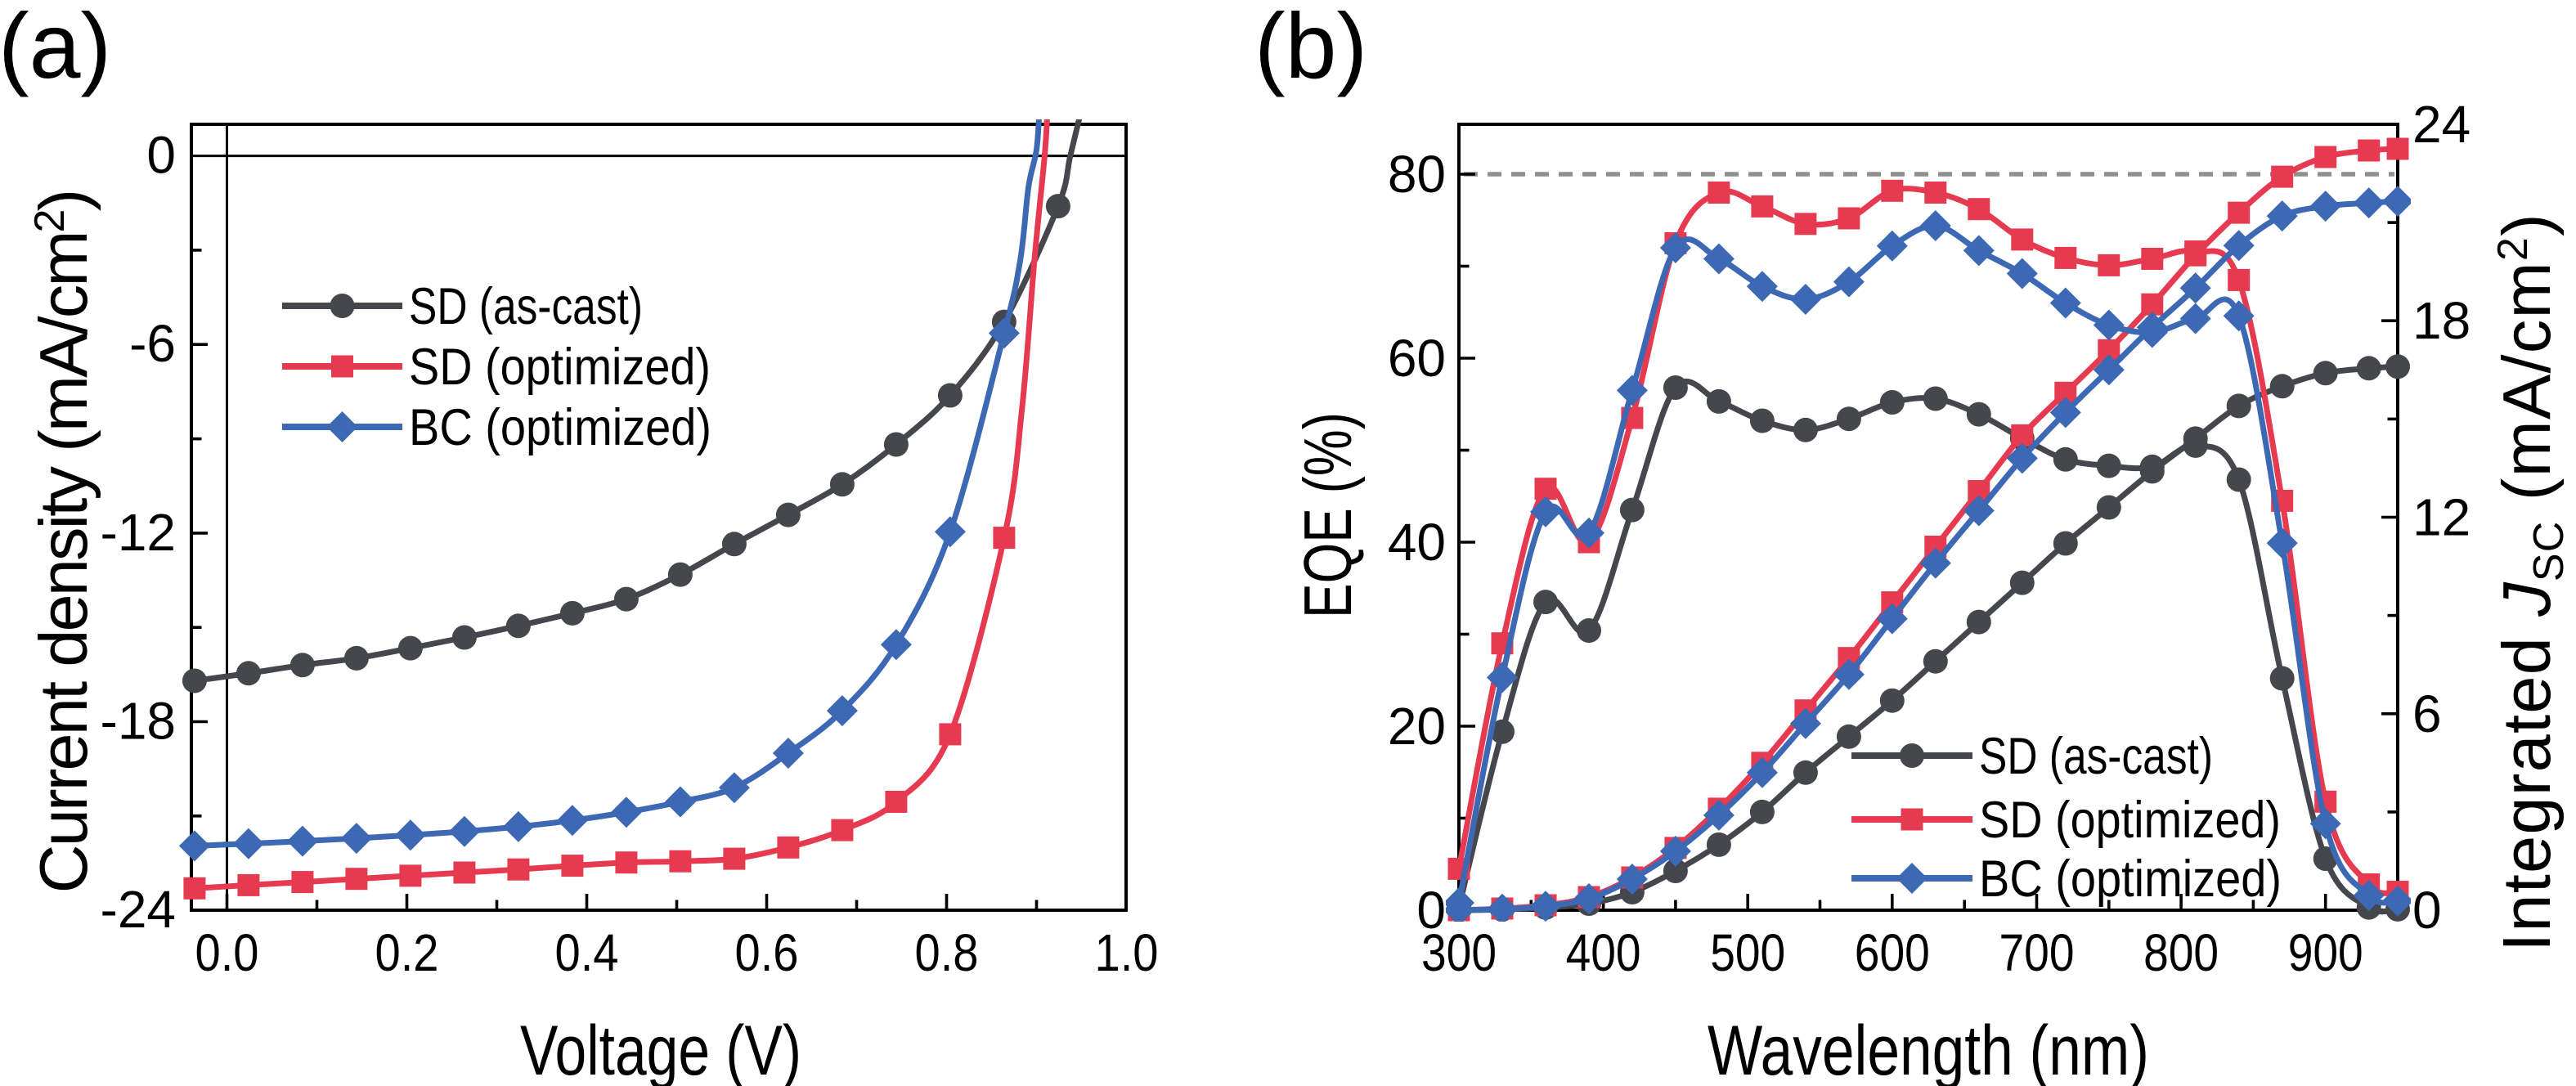 The width and height of the screenshot is (2576, 1086). Describe the element at coordinates (767, 952) in the screenshot. I see `svg-text: 0.6` at that location.